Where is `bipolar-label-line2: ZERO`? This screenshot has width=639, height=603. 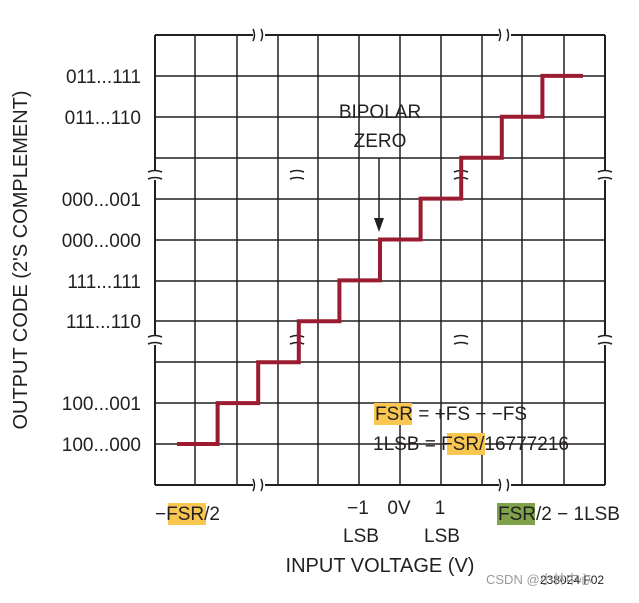 bipolar-label-line2: ZERO is located at coordinates (380, 141).